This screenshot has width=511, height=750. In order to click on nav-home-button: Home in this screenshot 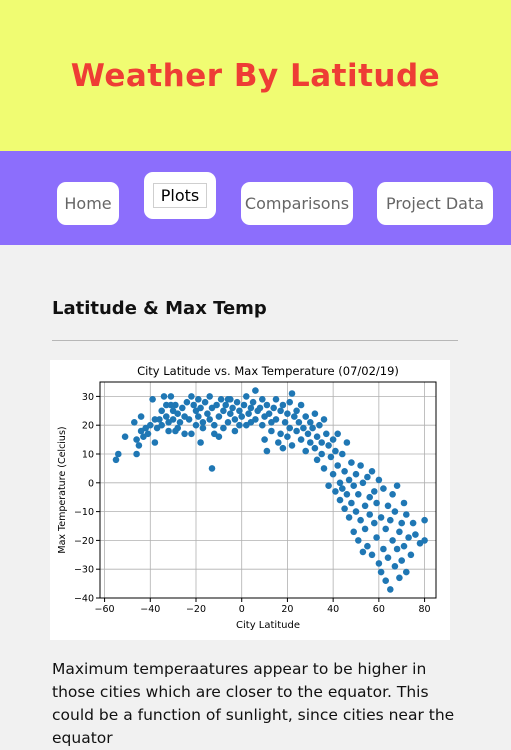, I will do `click(88, 203)`.